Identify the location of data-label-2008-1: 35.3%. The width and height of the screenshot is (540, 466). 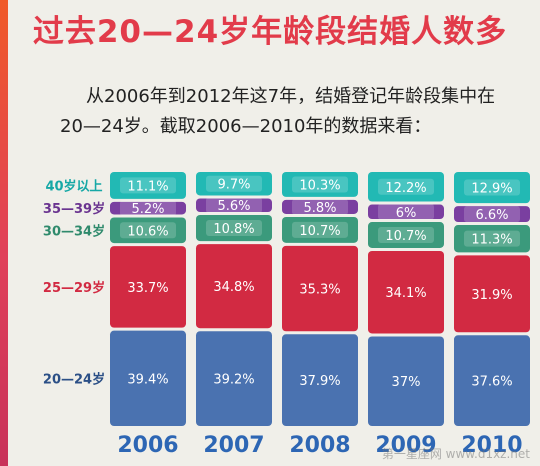
(319, 290).